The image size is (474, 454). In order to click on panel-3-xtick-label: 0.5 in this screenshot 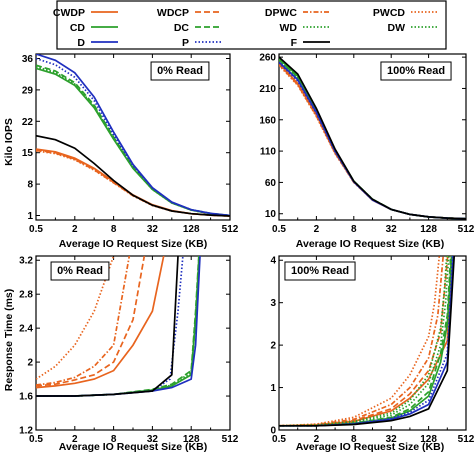, I will do `click(279, 439)`.